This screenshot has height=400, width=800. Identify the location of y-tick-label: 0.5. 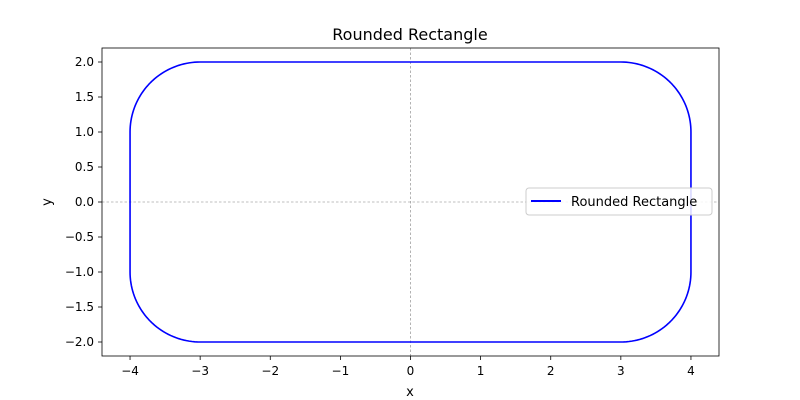
(84, 167).